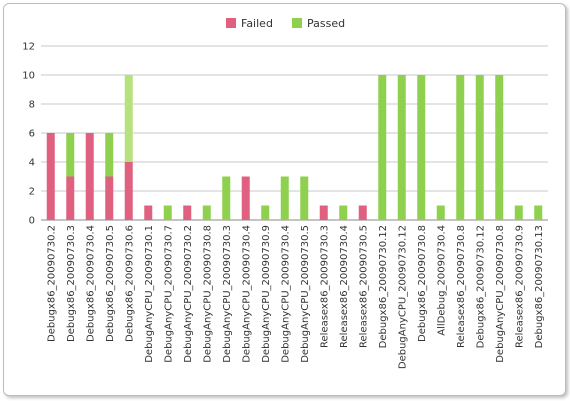  I want to click on x-tick-label: Debugx86_20090730.2, so click(51, 283).